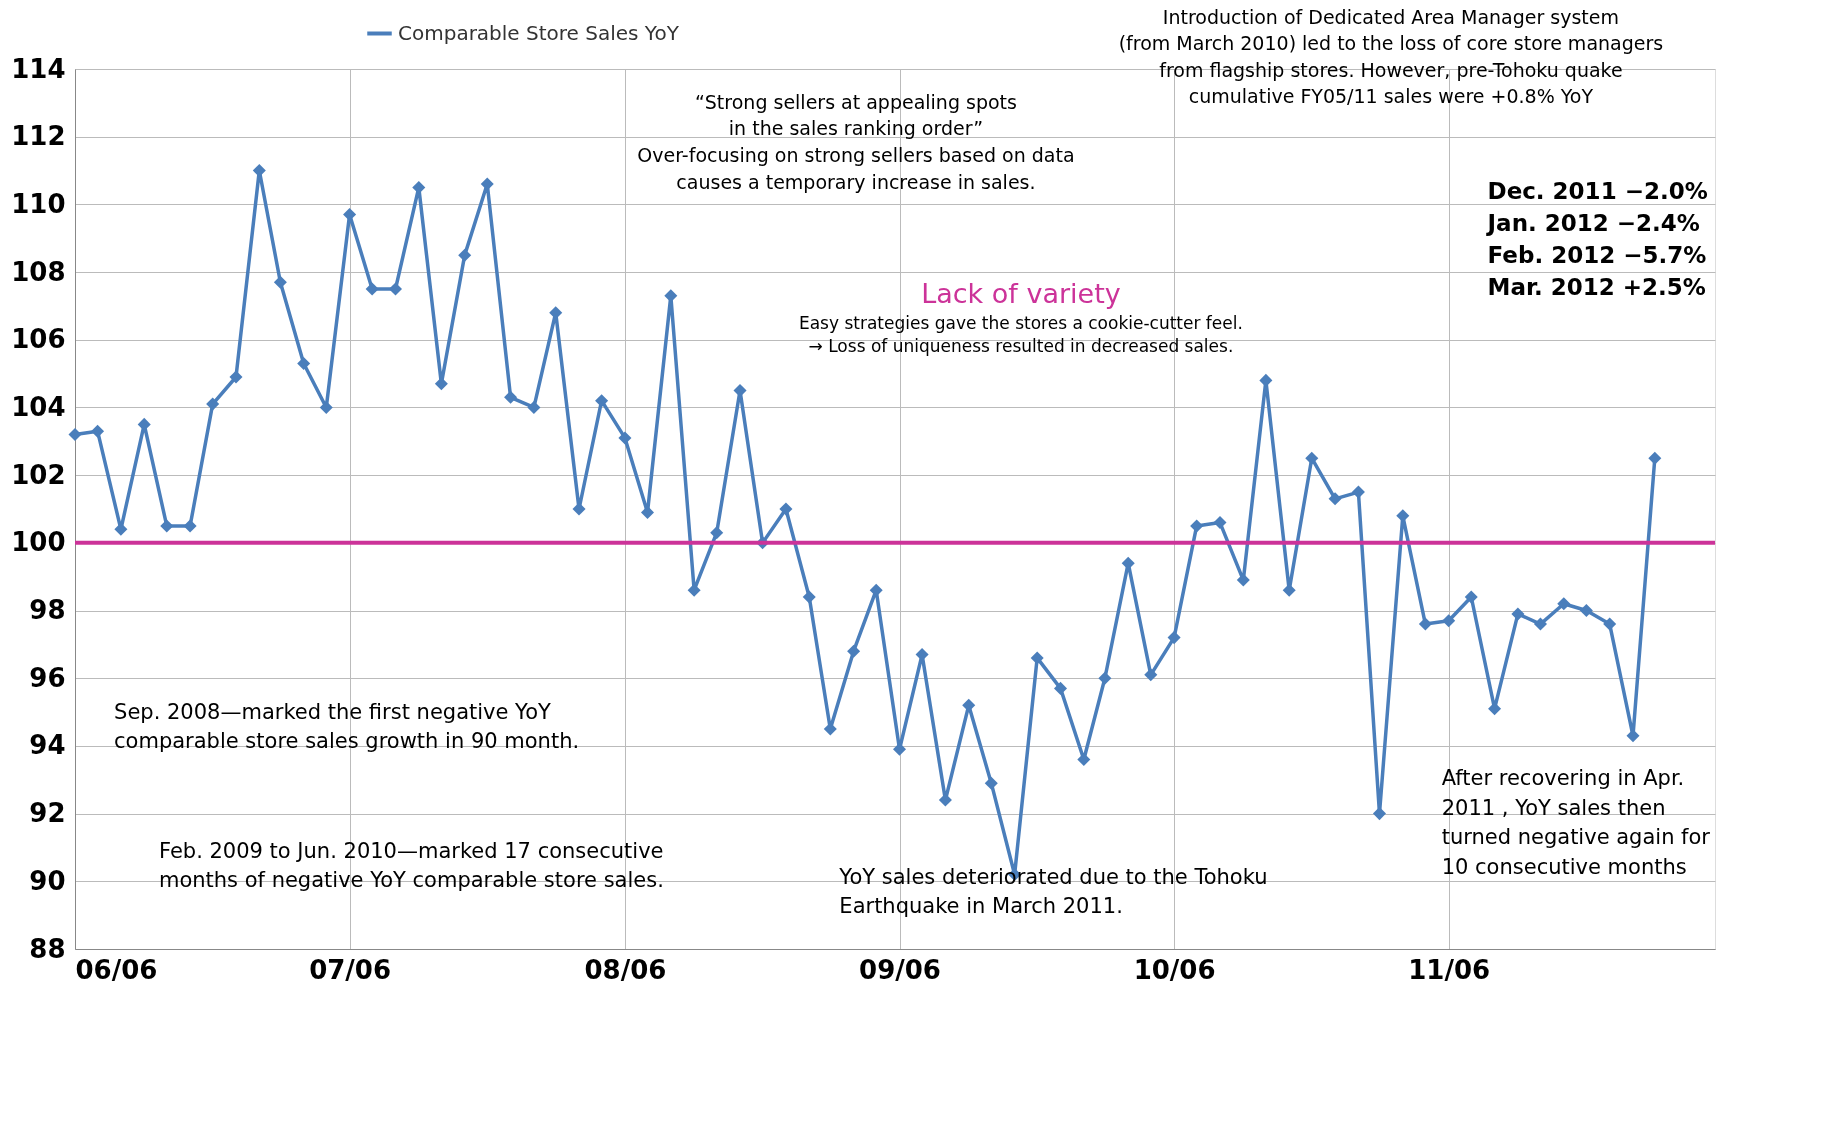  I want to click on y-tick-label: 90, so click(47, 880).